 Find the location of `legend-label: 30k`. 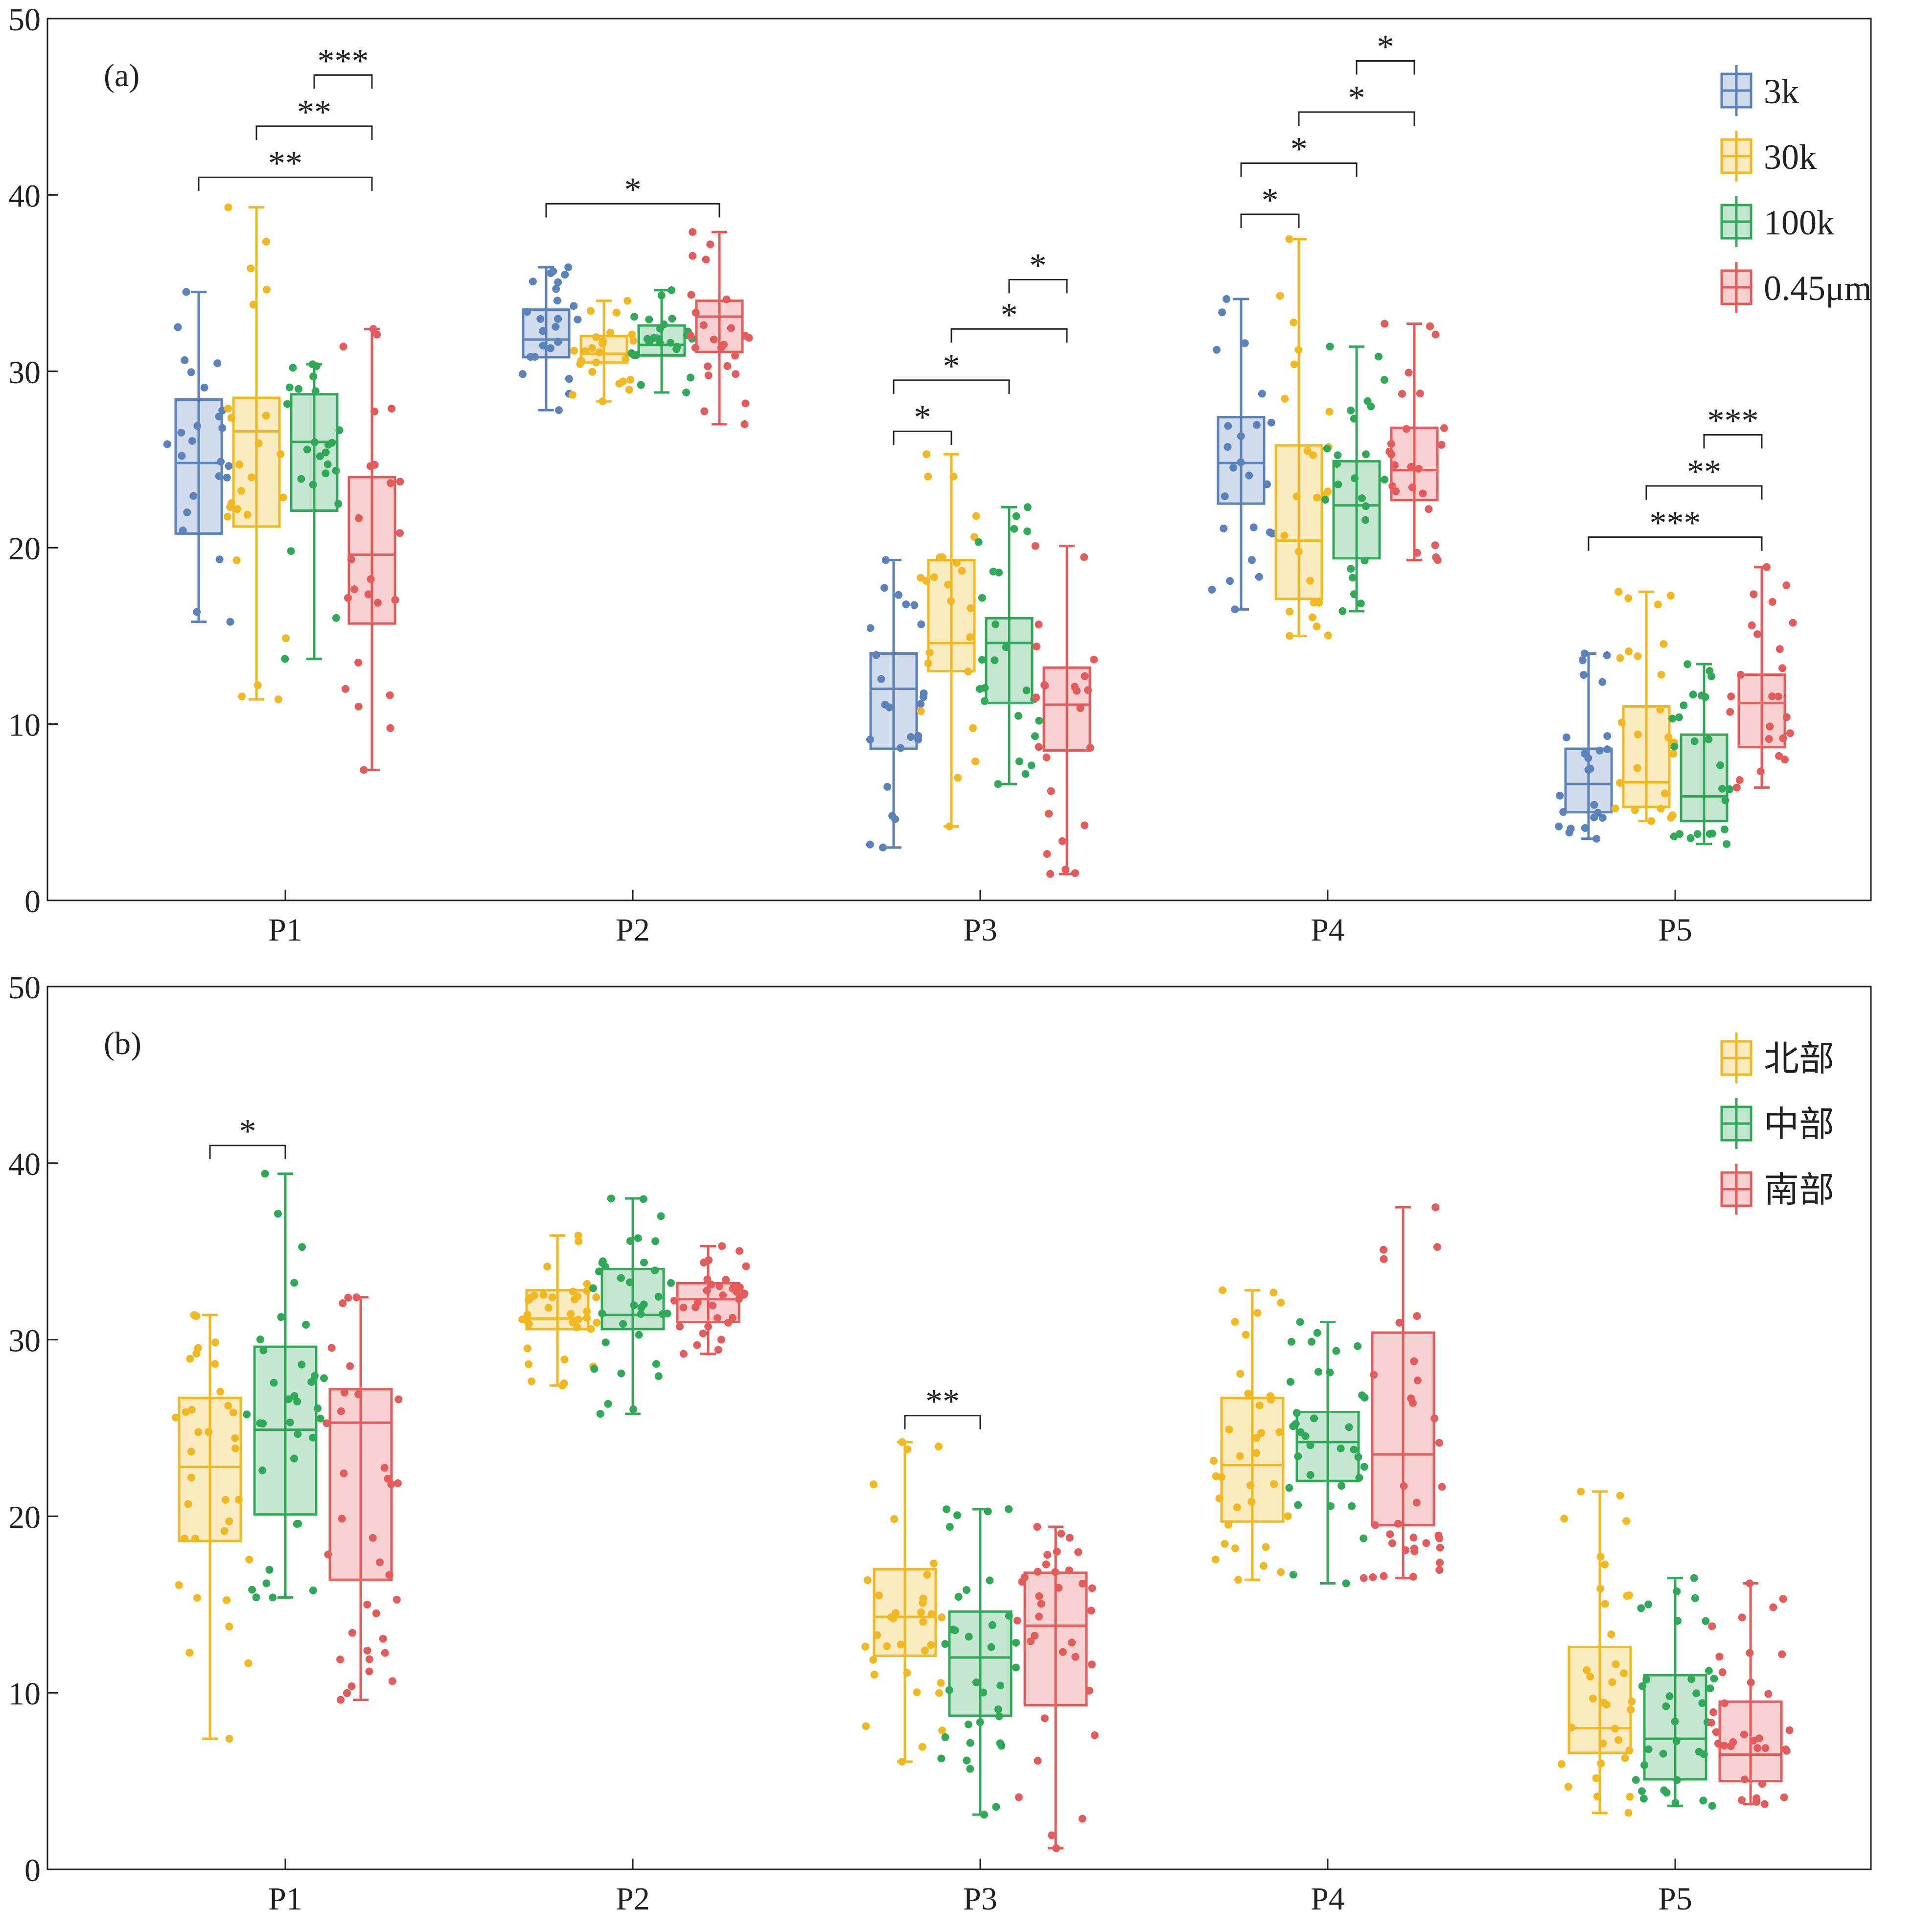

legend-label: 30k is located at coordinates (1790, 157).